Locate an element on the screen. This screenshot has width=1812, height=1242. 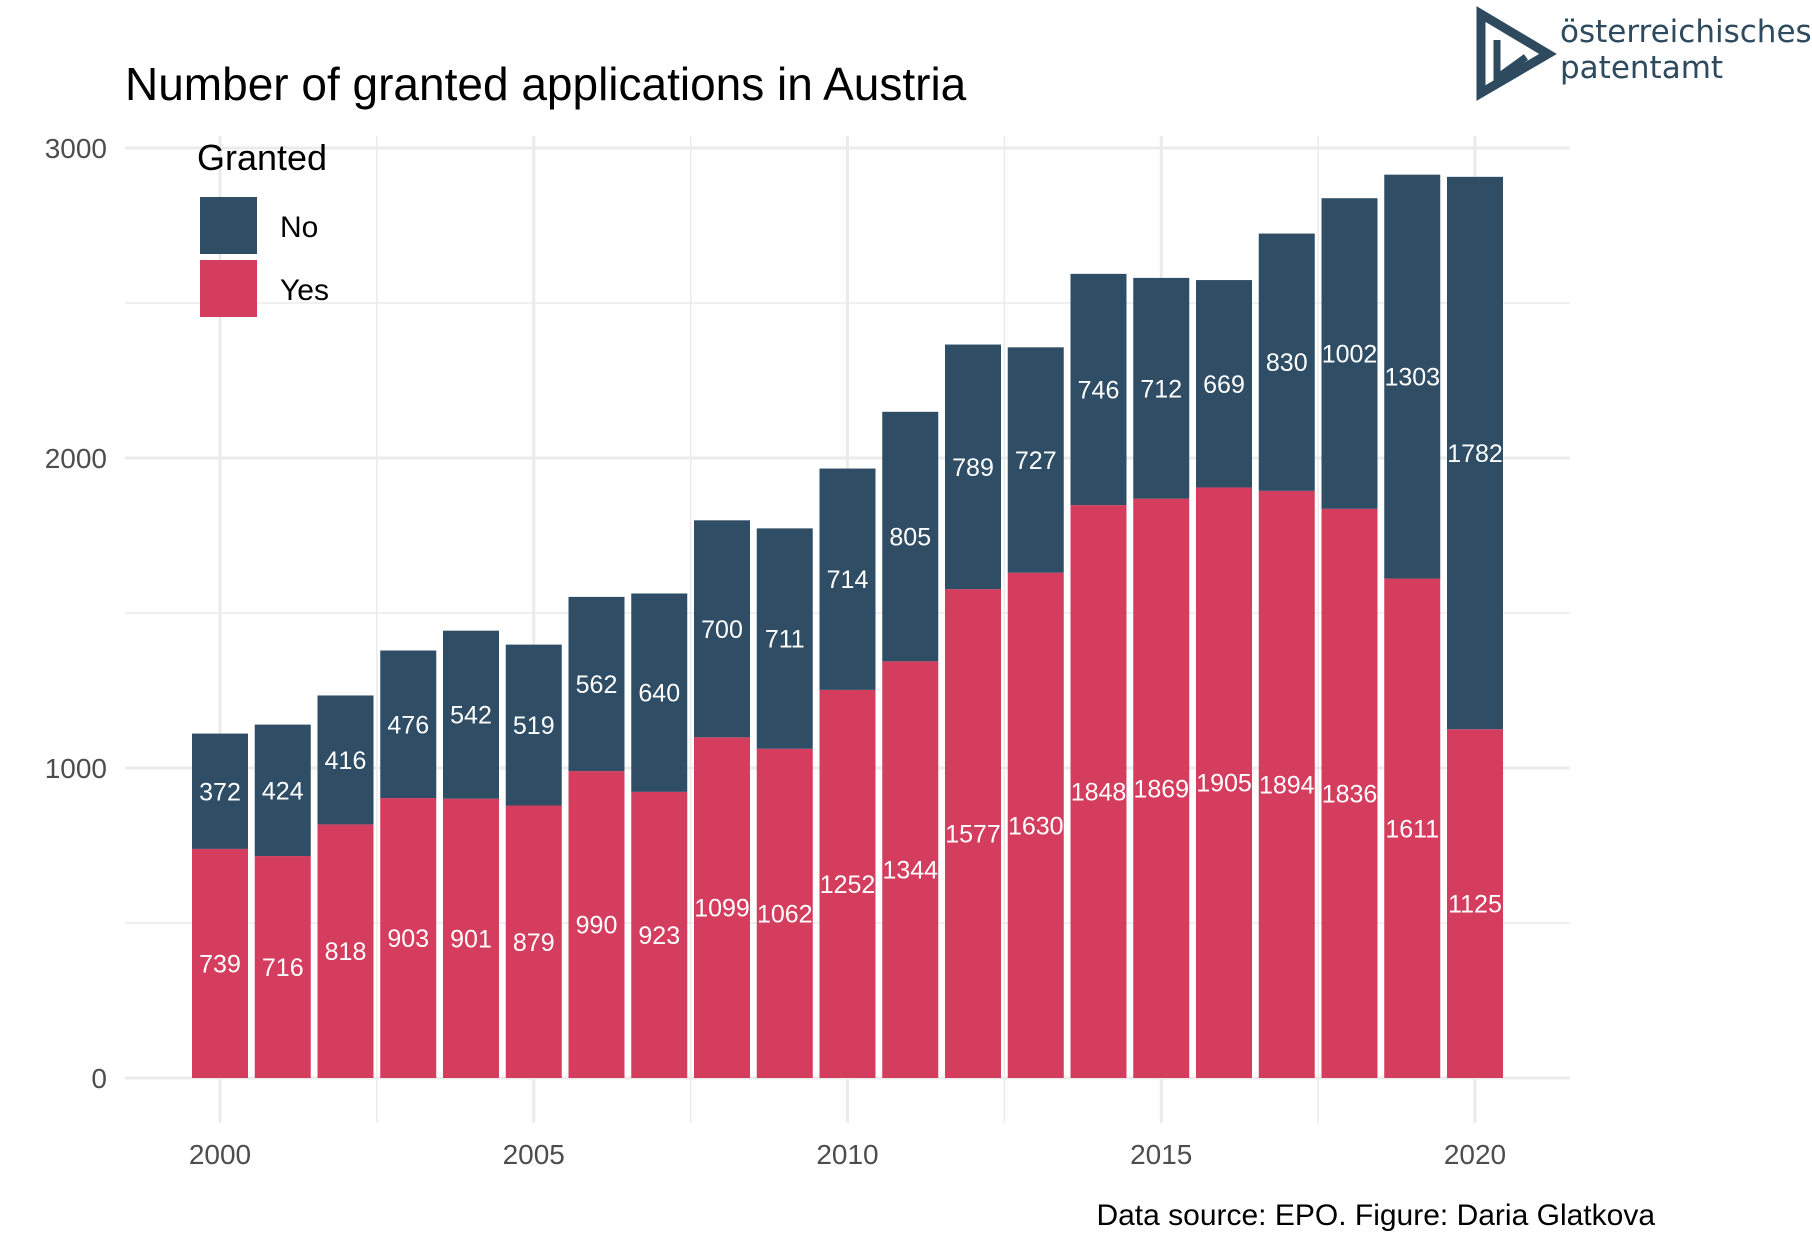
bar-label-yes-2014: 1848 is located at coordinates (1099, 793).